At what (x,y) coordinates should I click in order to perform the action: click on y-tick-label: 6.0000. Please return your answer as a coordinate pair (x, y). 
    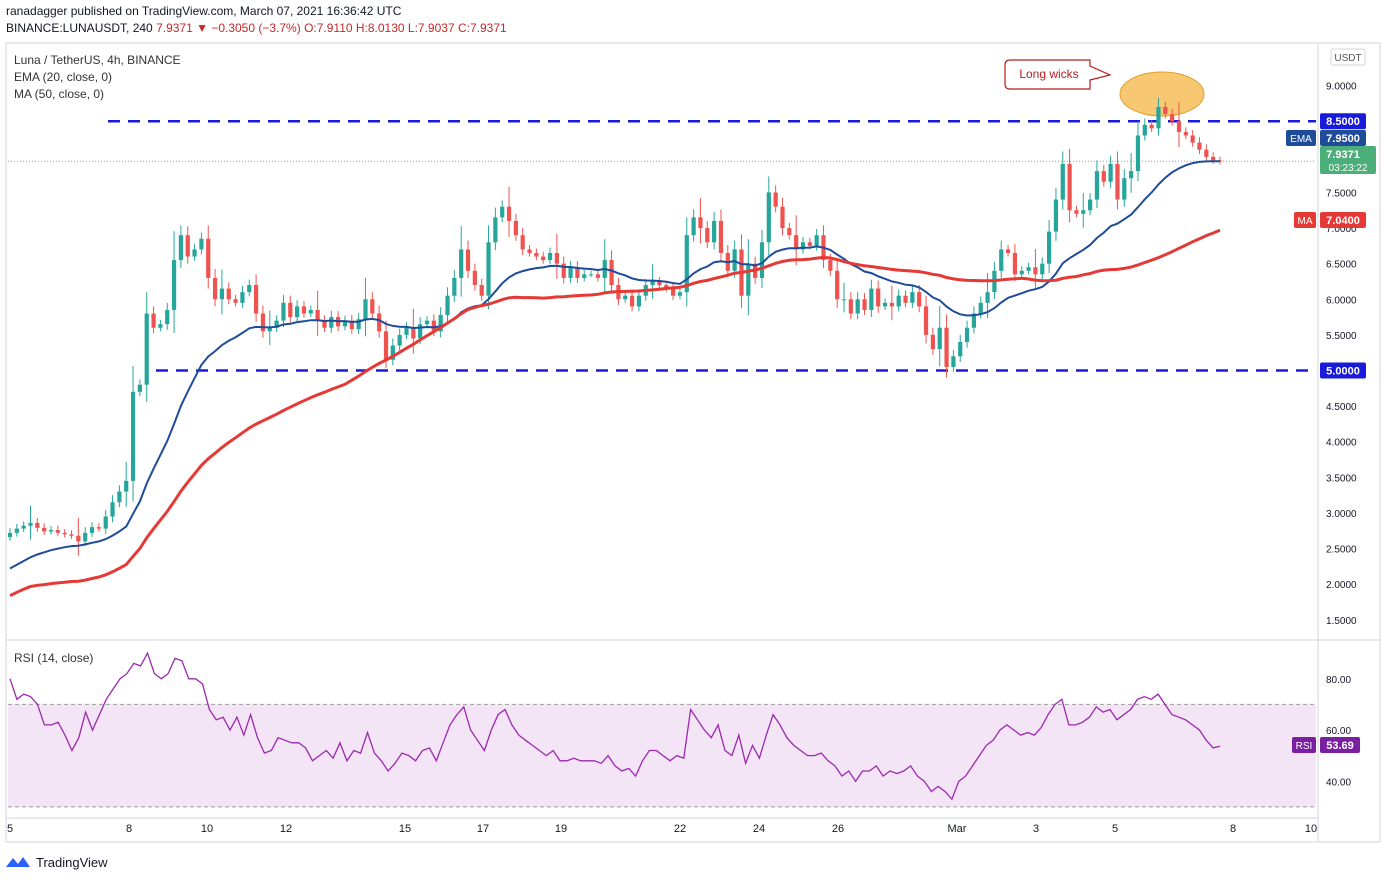
    Looking at the image, I should click on (1341, 300).